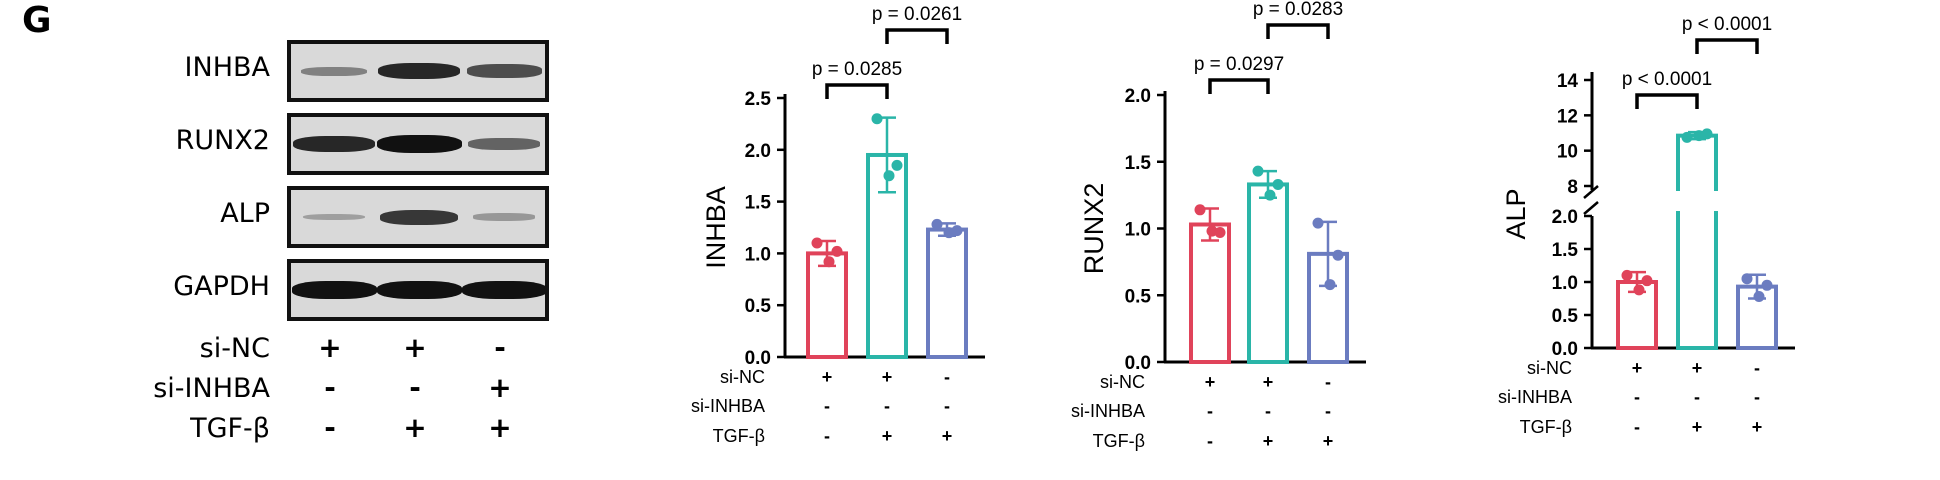 Image resolution: width=1940 pixels, height=480 pixels. I want to click on blot-strip-inhba, so click(418, 71).